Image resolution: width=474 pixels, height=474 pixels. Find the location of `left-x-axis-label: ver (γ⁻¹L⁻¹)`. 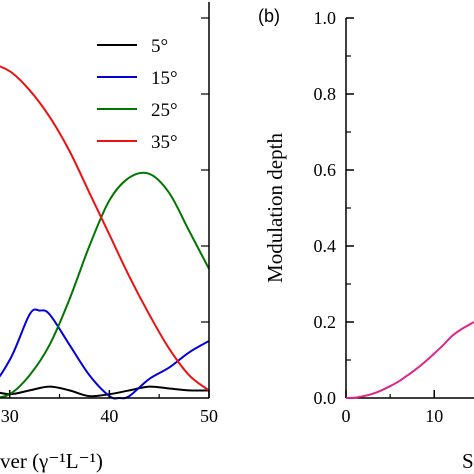

left-x-axis-label: ver (γ⁻¹L⁻¹) is located at coordinates (51, 461).